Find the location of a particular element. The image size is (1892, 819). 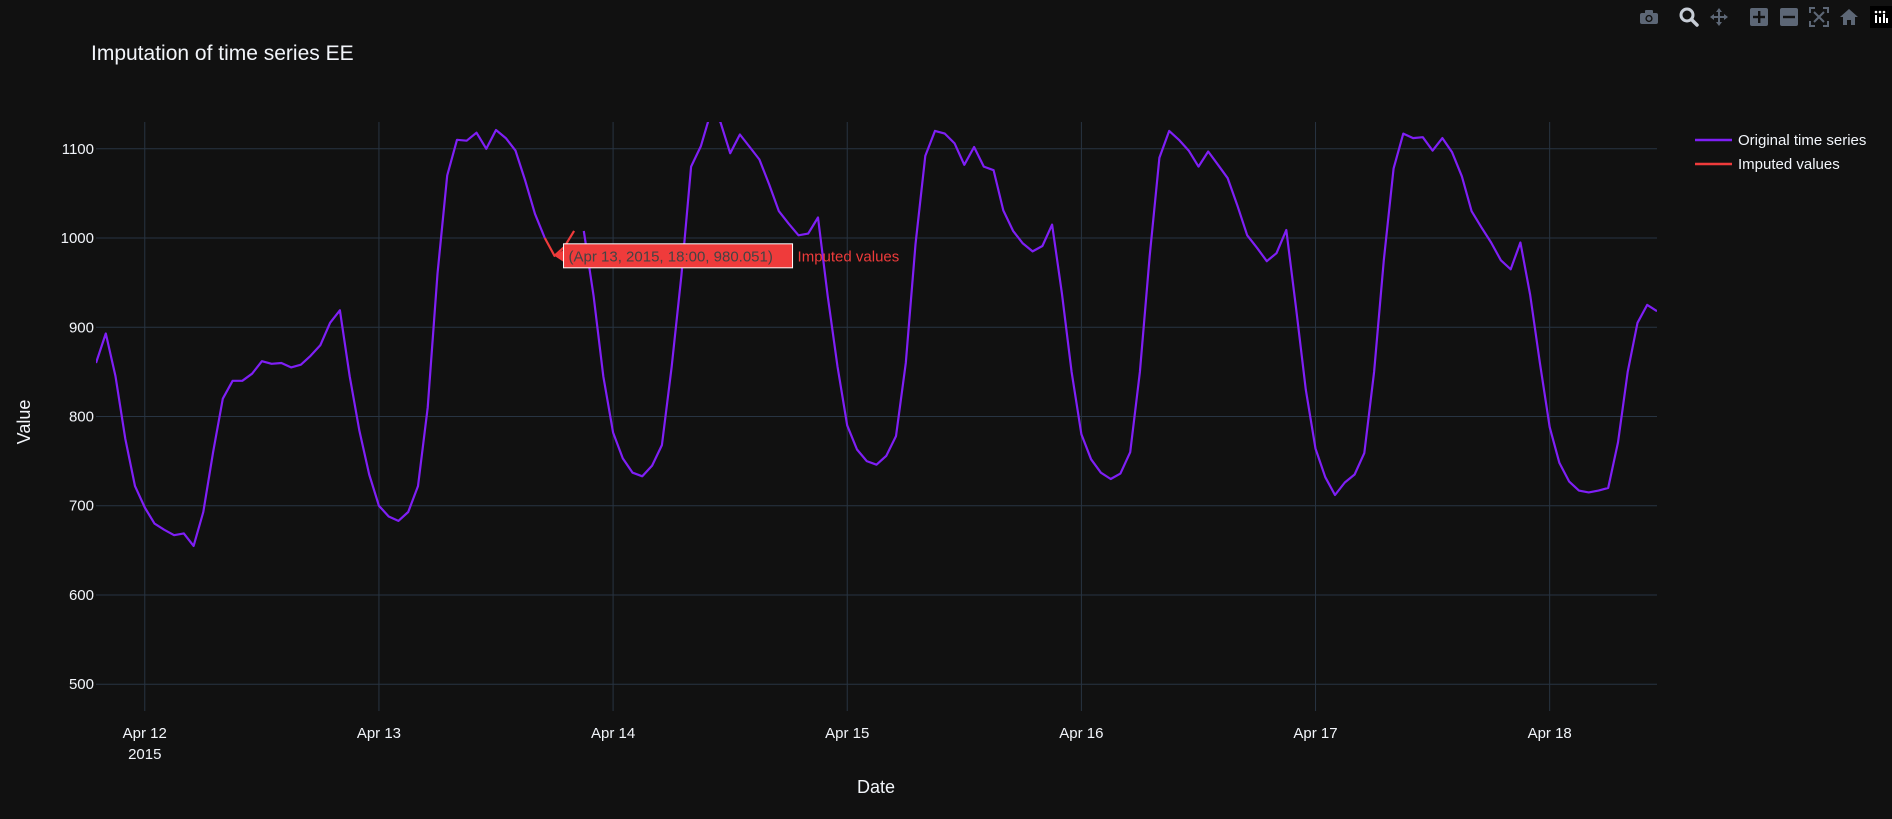

y-tick-label: 500 is located at coordinates (81, 684).